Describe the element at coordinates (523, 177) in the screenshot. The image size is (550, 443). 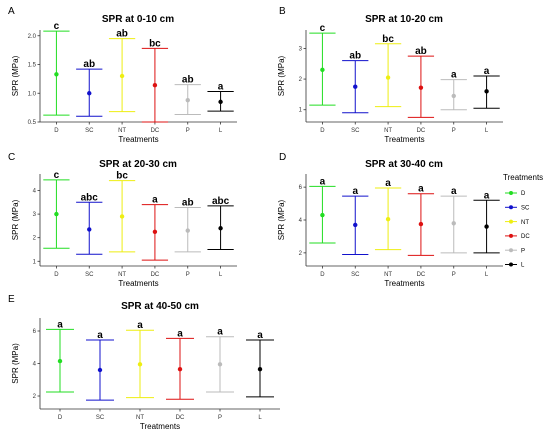
I see `legend-title: Treatments` at that location.